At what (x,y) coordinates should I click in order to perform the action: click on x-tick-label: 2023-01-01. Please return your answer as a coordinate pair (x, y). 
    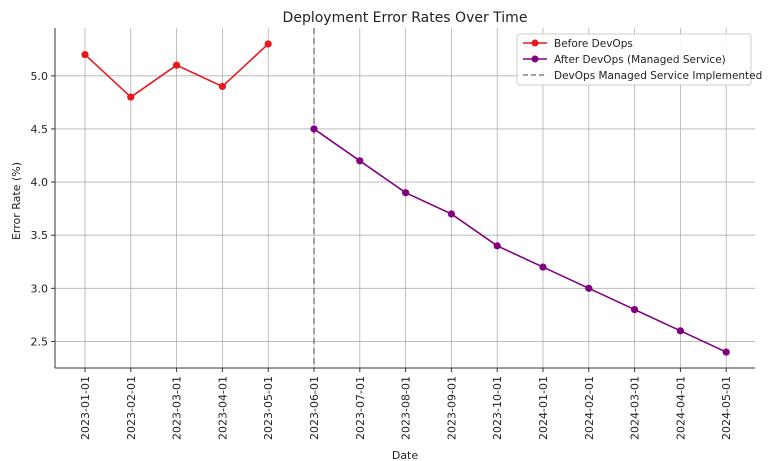
    Looking at the image, I should click on (85, 408).